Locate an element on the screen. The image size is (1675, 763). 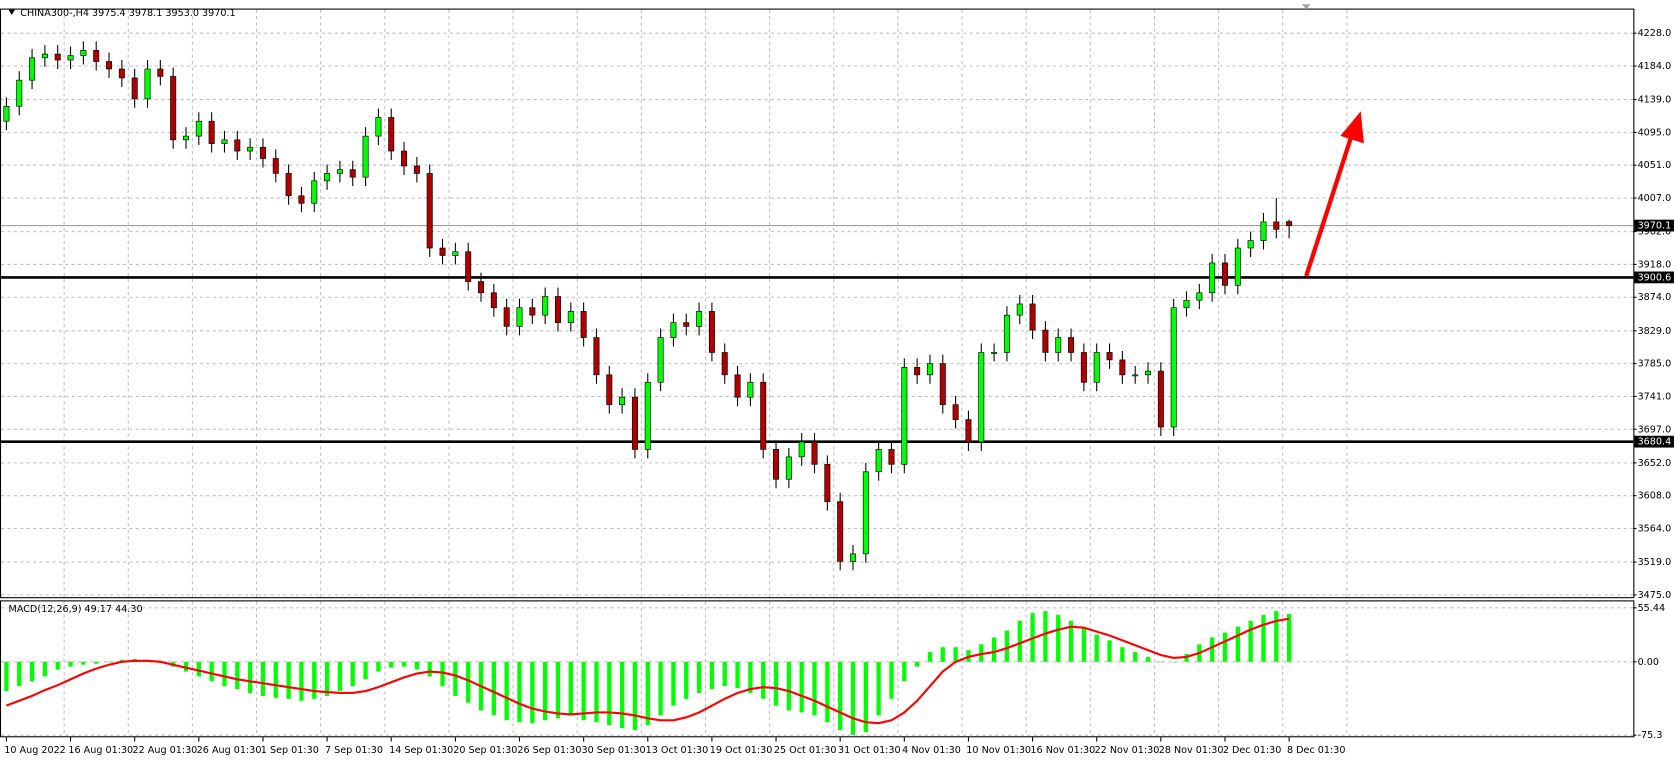
x-tick-label: 30 Sep 01:30 is located at coordinates (613, 750).